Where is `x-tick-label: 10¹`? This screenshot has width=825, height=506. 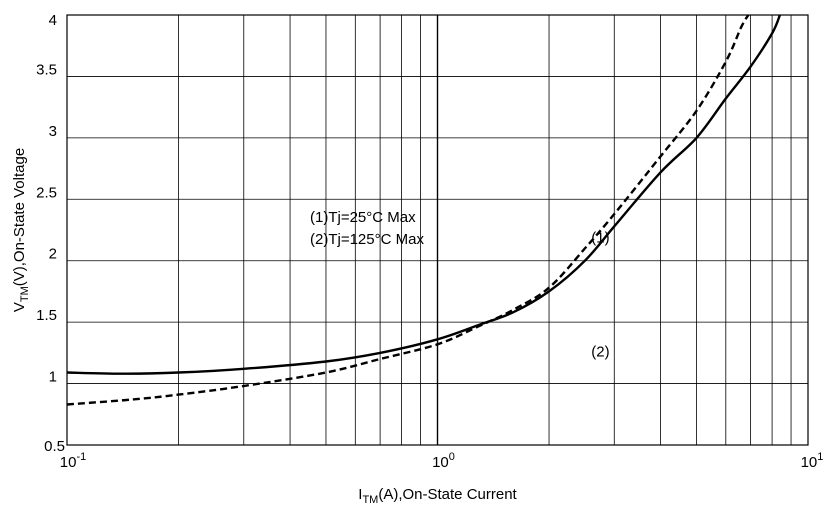
x-tick-label: 10¹ is located at coordinates (812, 461).